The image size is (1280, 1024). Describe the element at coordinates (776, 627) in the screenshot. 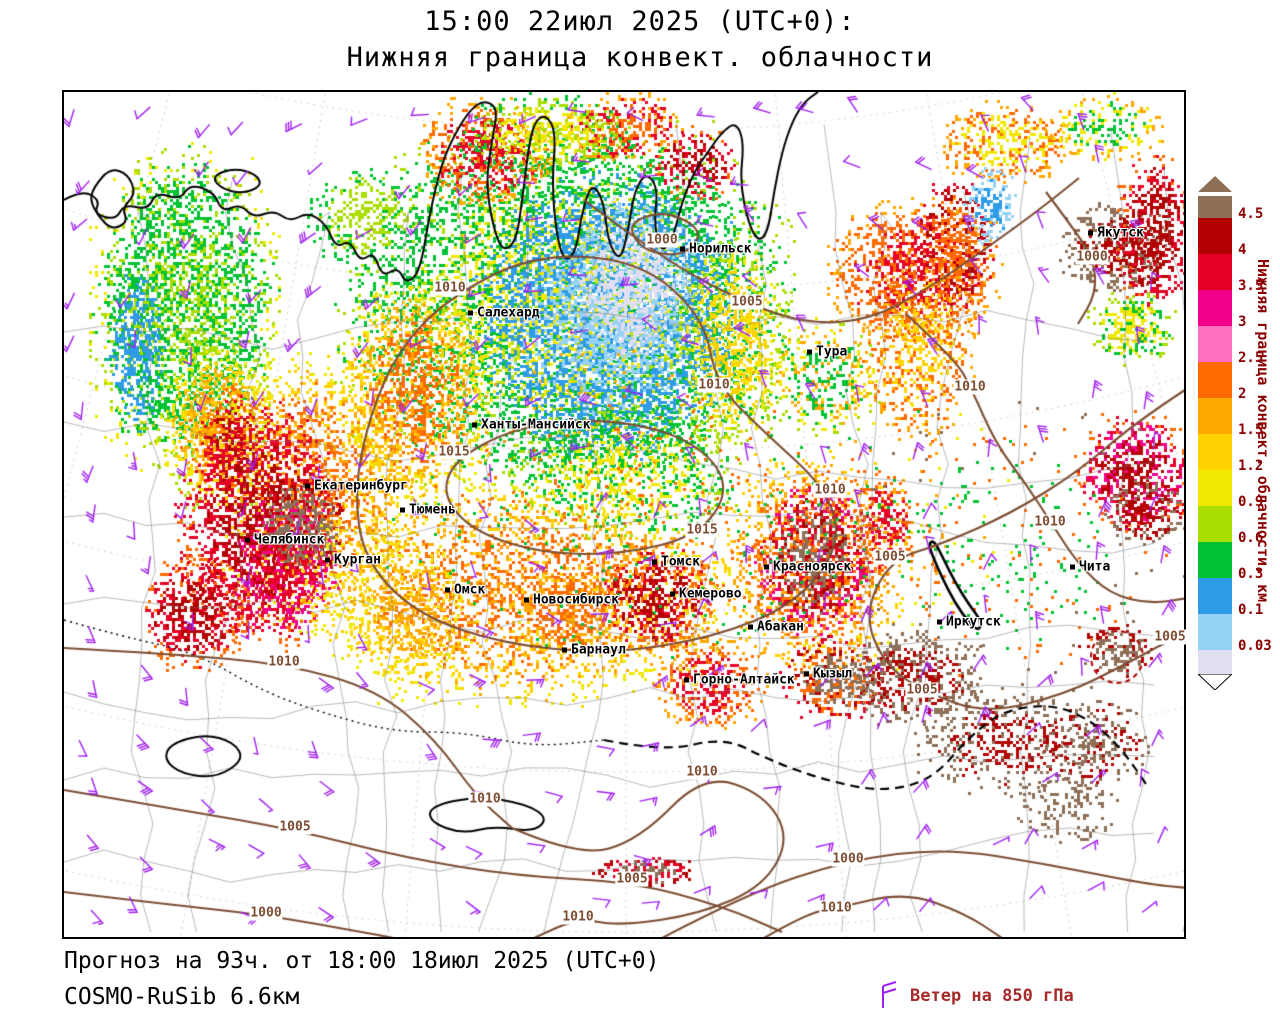

I see `city-label: Абакан` at that location.